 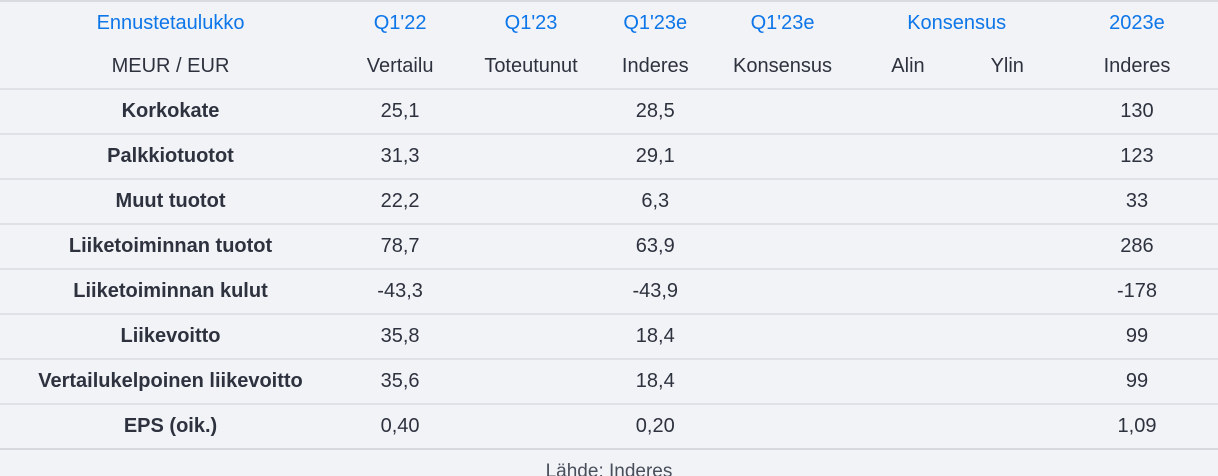 I want to click on col-header-q1-23e-konsensus: Q1'23e, so click(x=782, y=23).